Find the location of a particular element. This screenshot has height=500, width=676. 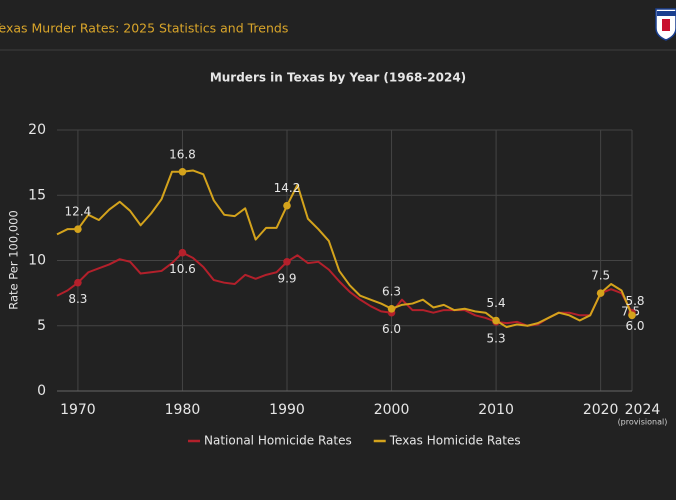

x-tick-label: 2000 is located at coordinates (392, 410).